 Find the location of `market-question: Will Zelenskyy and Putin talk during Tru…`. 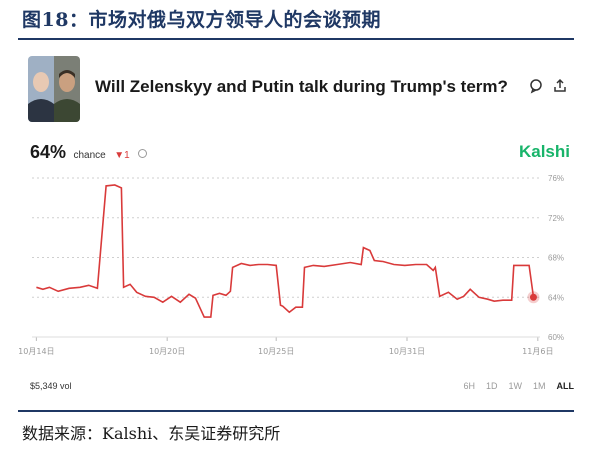

market-question: Will Zelenskyy and Putin talk during Tru… is located at coordinates (301, 86).